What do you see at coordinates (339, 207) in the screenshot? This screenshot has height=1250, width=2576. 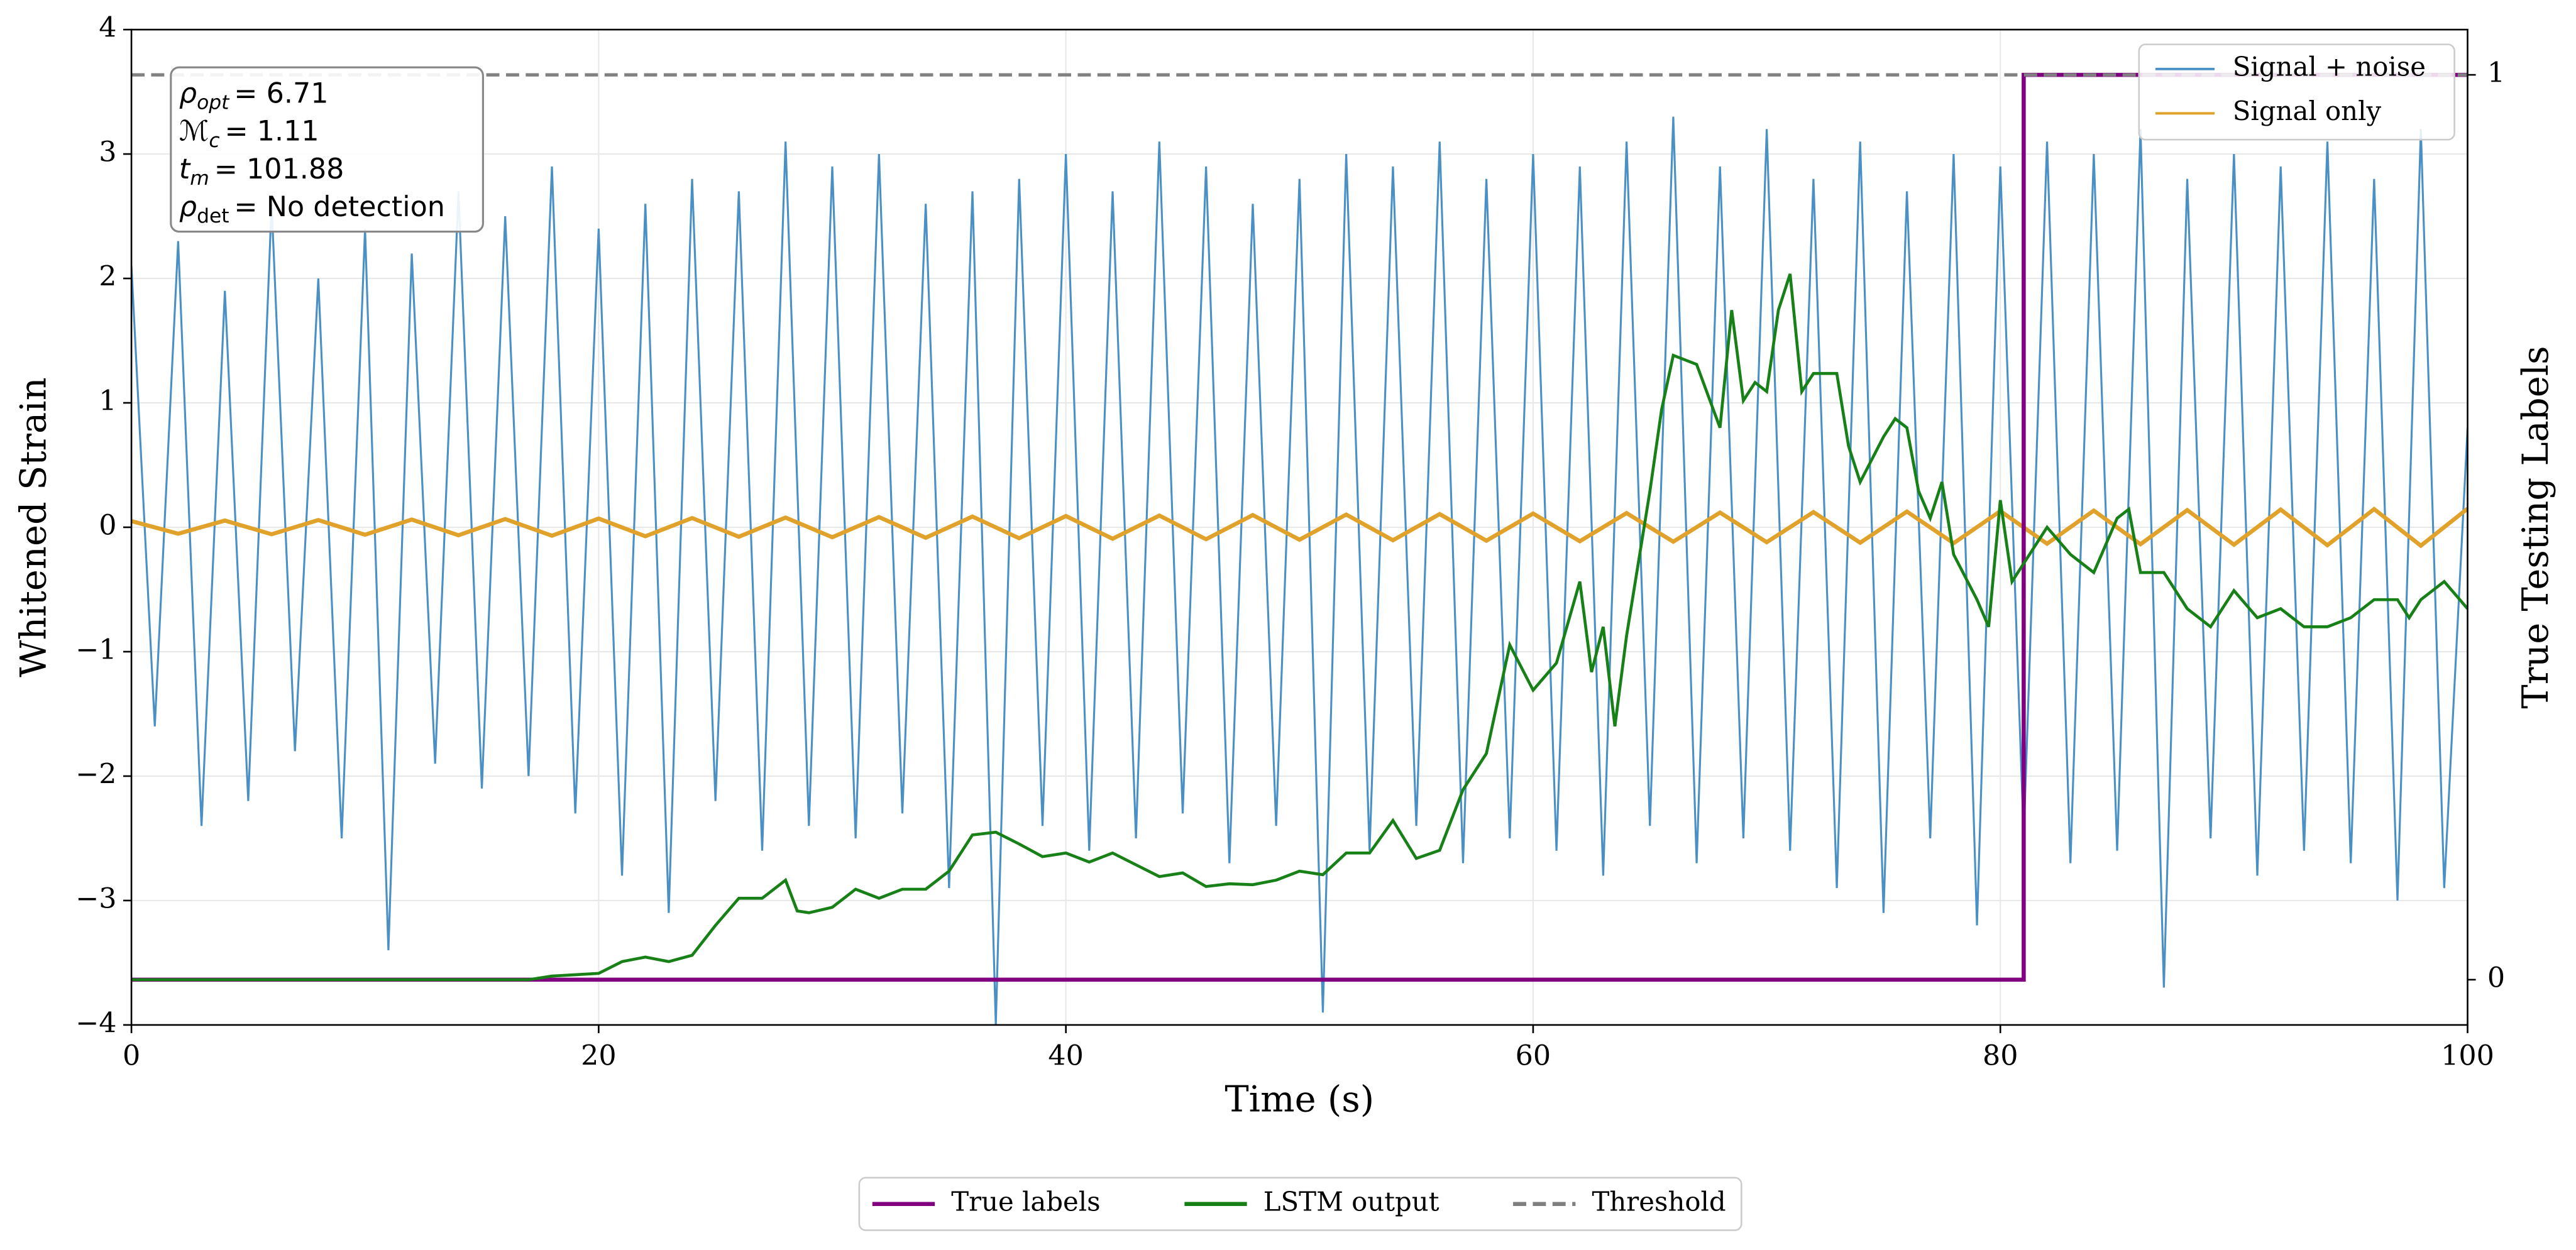 I see `annotation-text: = No detection` at bounding box center [339, 207].